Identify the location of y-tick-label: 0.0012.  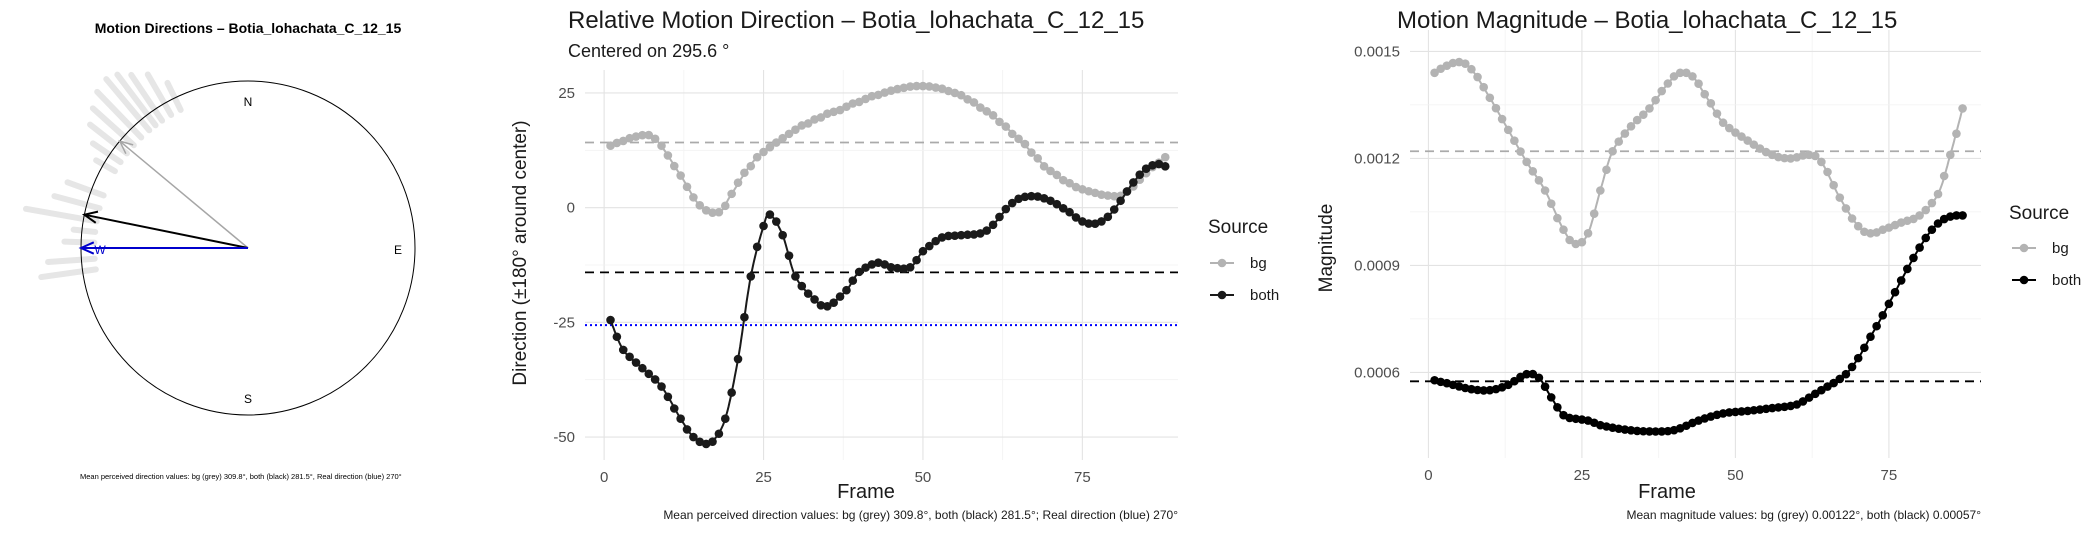
(1377, 158).